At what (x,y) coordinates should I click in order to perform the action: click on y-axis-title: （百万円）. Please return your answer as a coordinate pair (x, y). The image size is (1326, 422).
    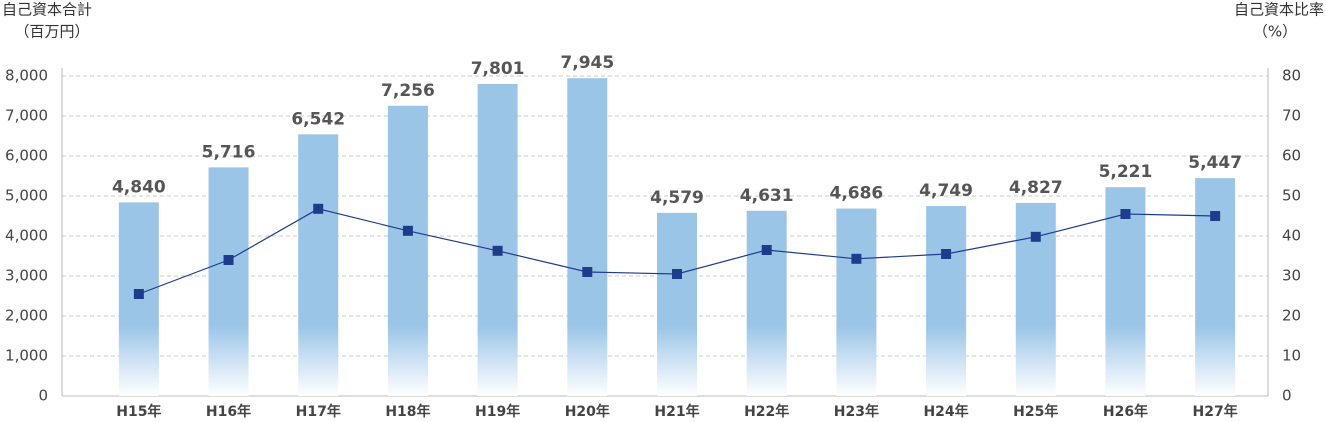
    Looking at the image, I should click on (51, 32).